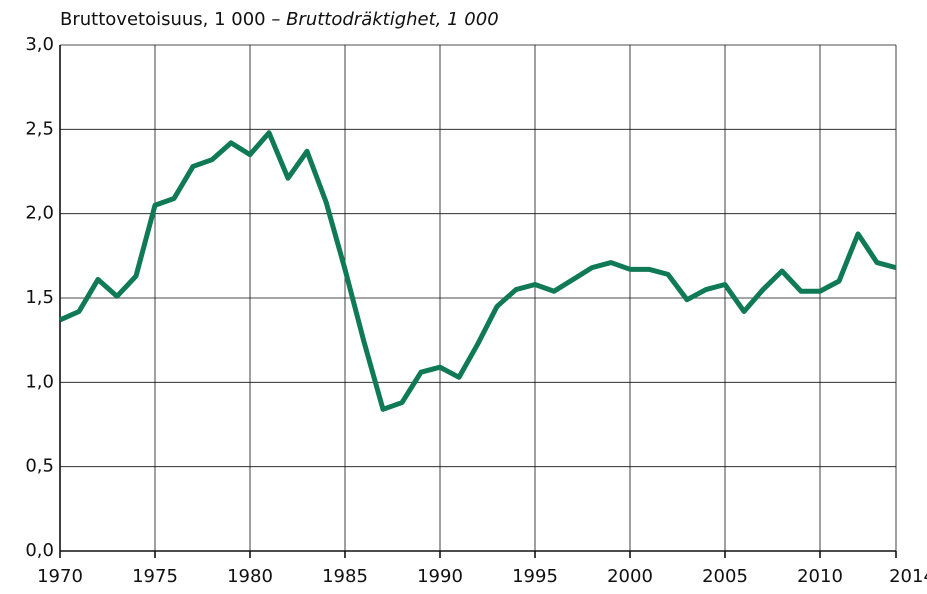 The image size is (927, 594). I want to click on y-tick-label: 2,0, so click(39, 213).